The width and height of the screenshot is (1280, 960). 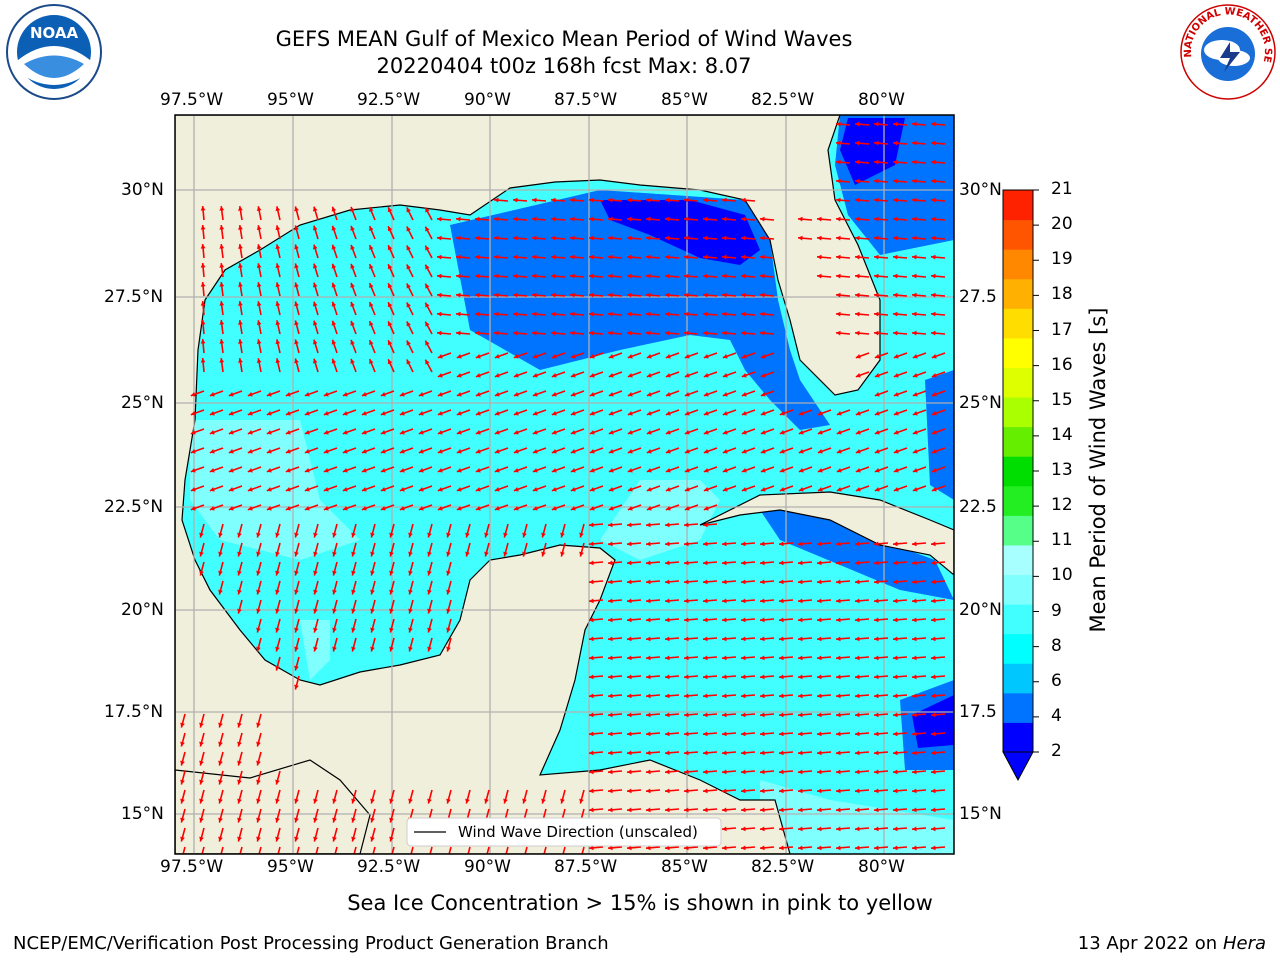 What do you see at coordinates (389, 100) in the screenshot?
I see `lon-label-top-92.5: 92.5°W` at bounding box center [389, 100].